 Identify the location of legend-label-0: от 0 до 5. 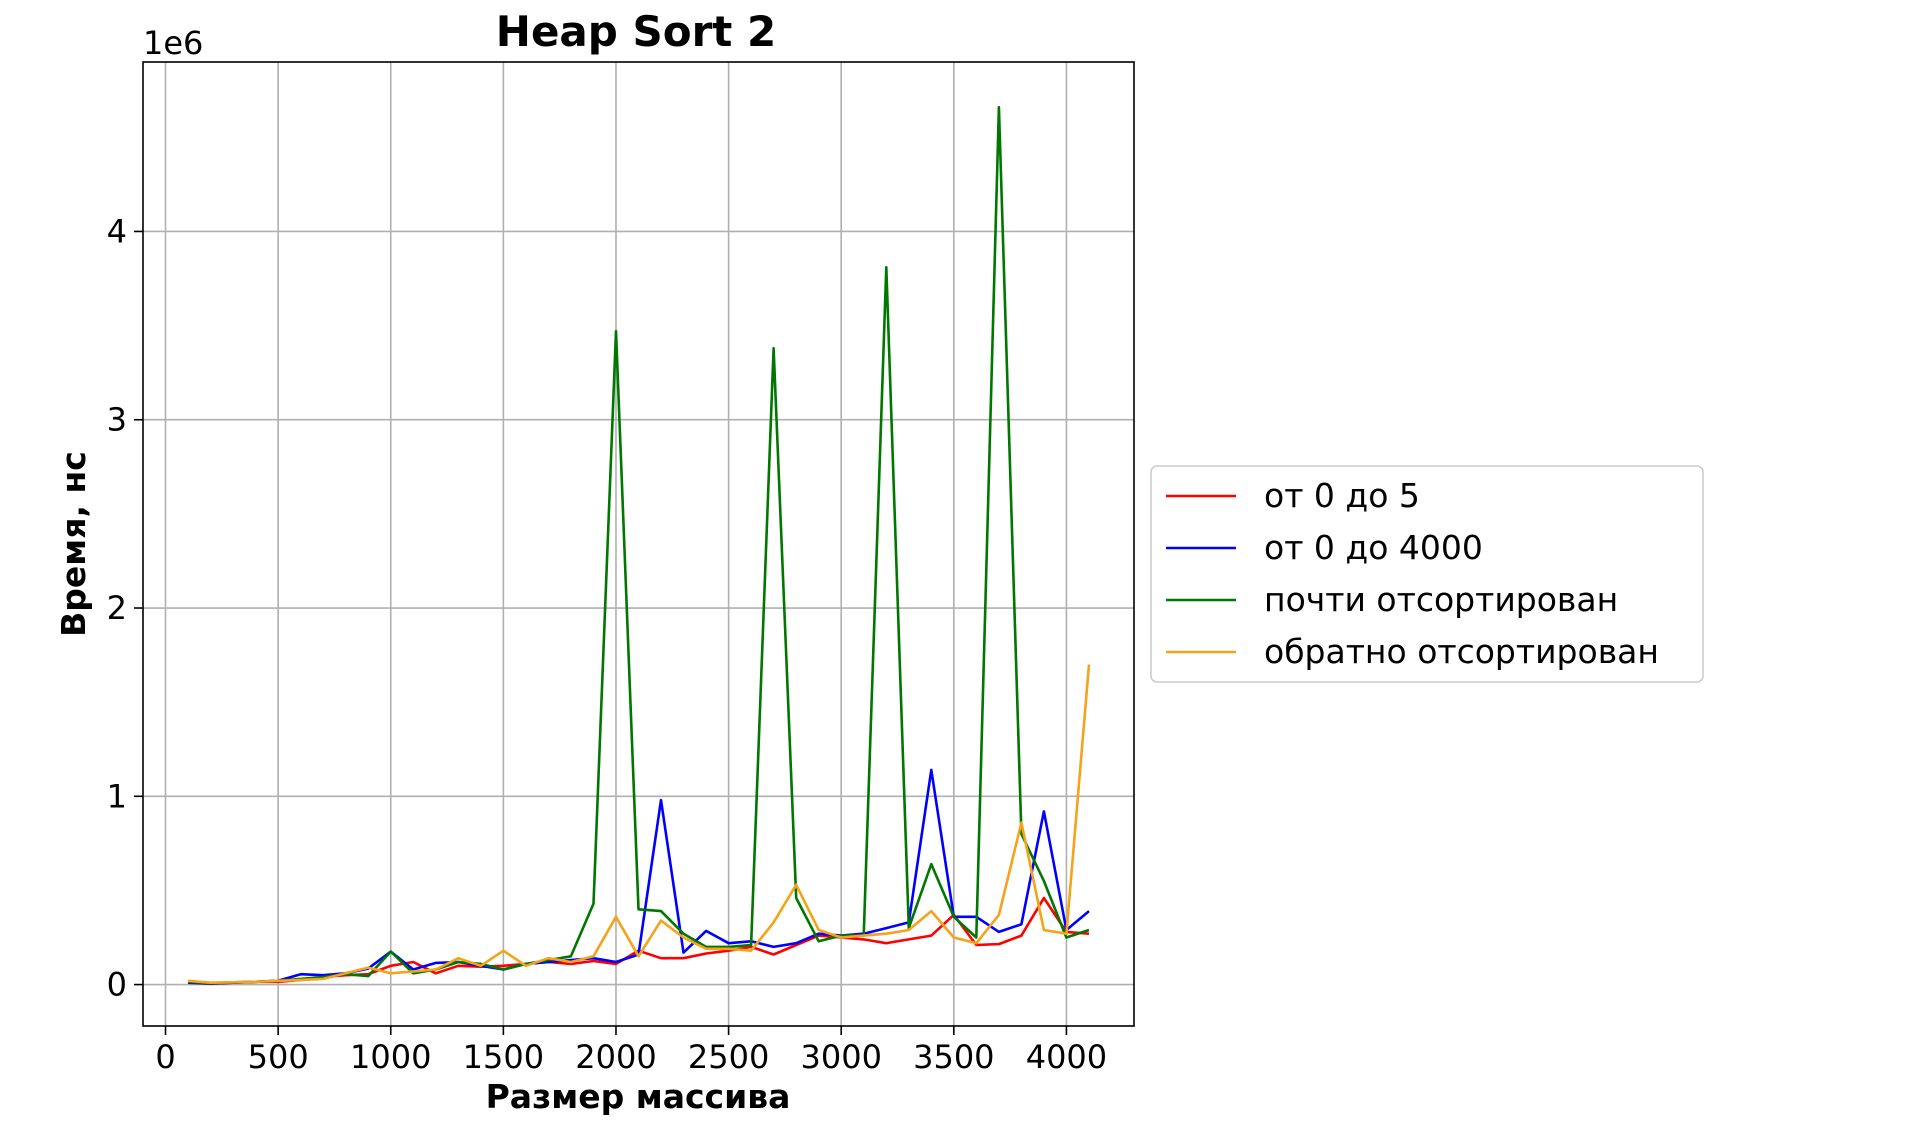
(1342, 495).